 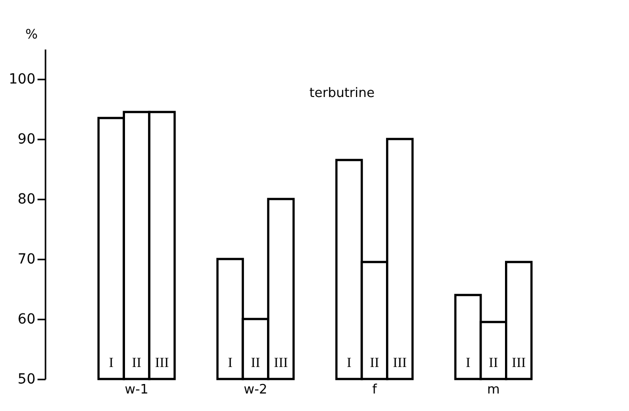 What do you see at coordinates (27, 320) in the screenshot?
I see `y-tick-label: 60` at bounding box center [27, 320].